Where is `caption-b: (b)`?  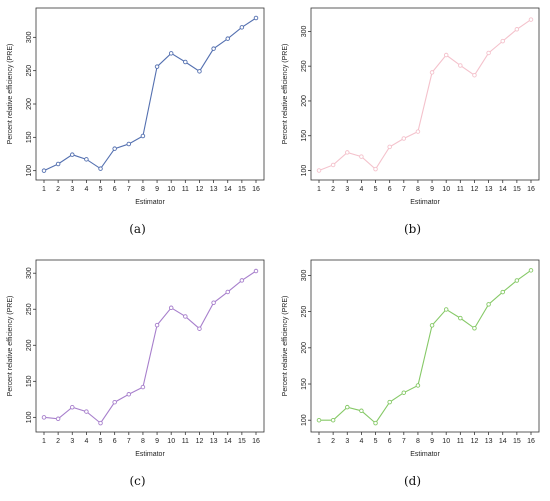
caption-b: (b) is located at coordinates (412, 229).